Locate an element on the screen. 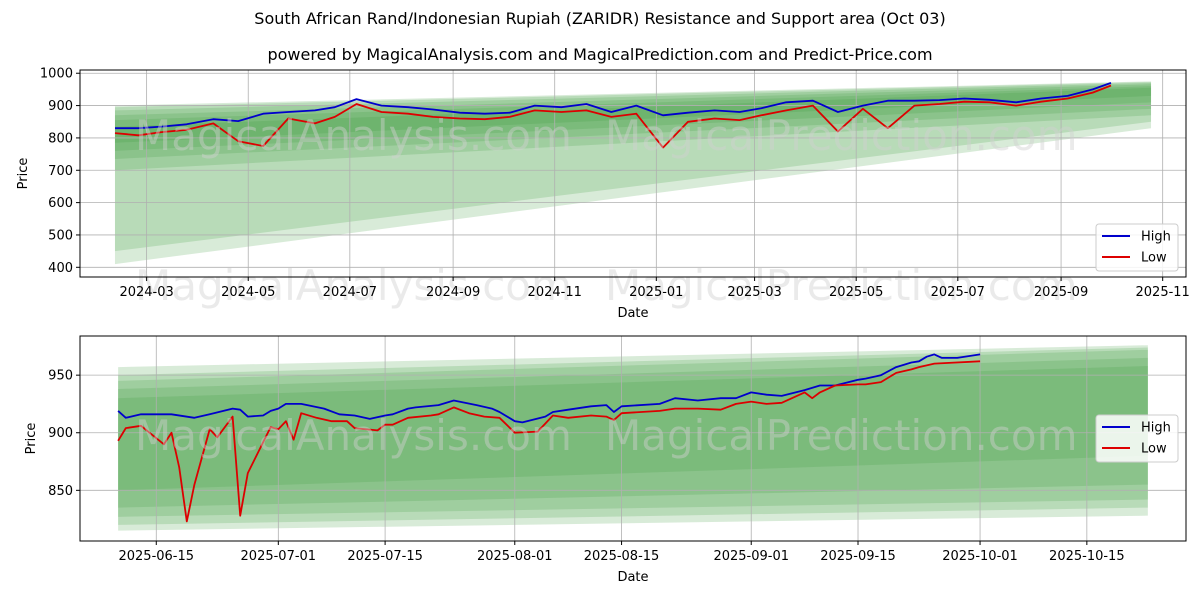  x-tick-label: 2025-06-15 is located at coordinates (156, 556).